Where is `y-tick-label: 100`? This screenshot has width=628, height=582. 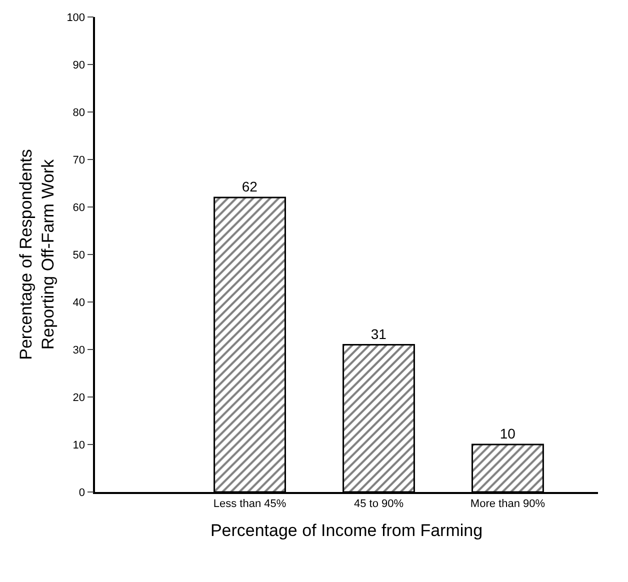
y-tick-label: 100 is located at coordinates (76, 18).